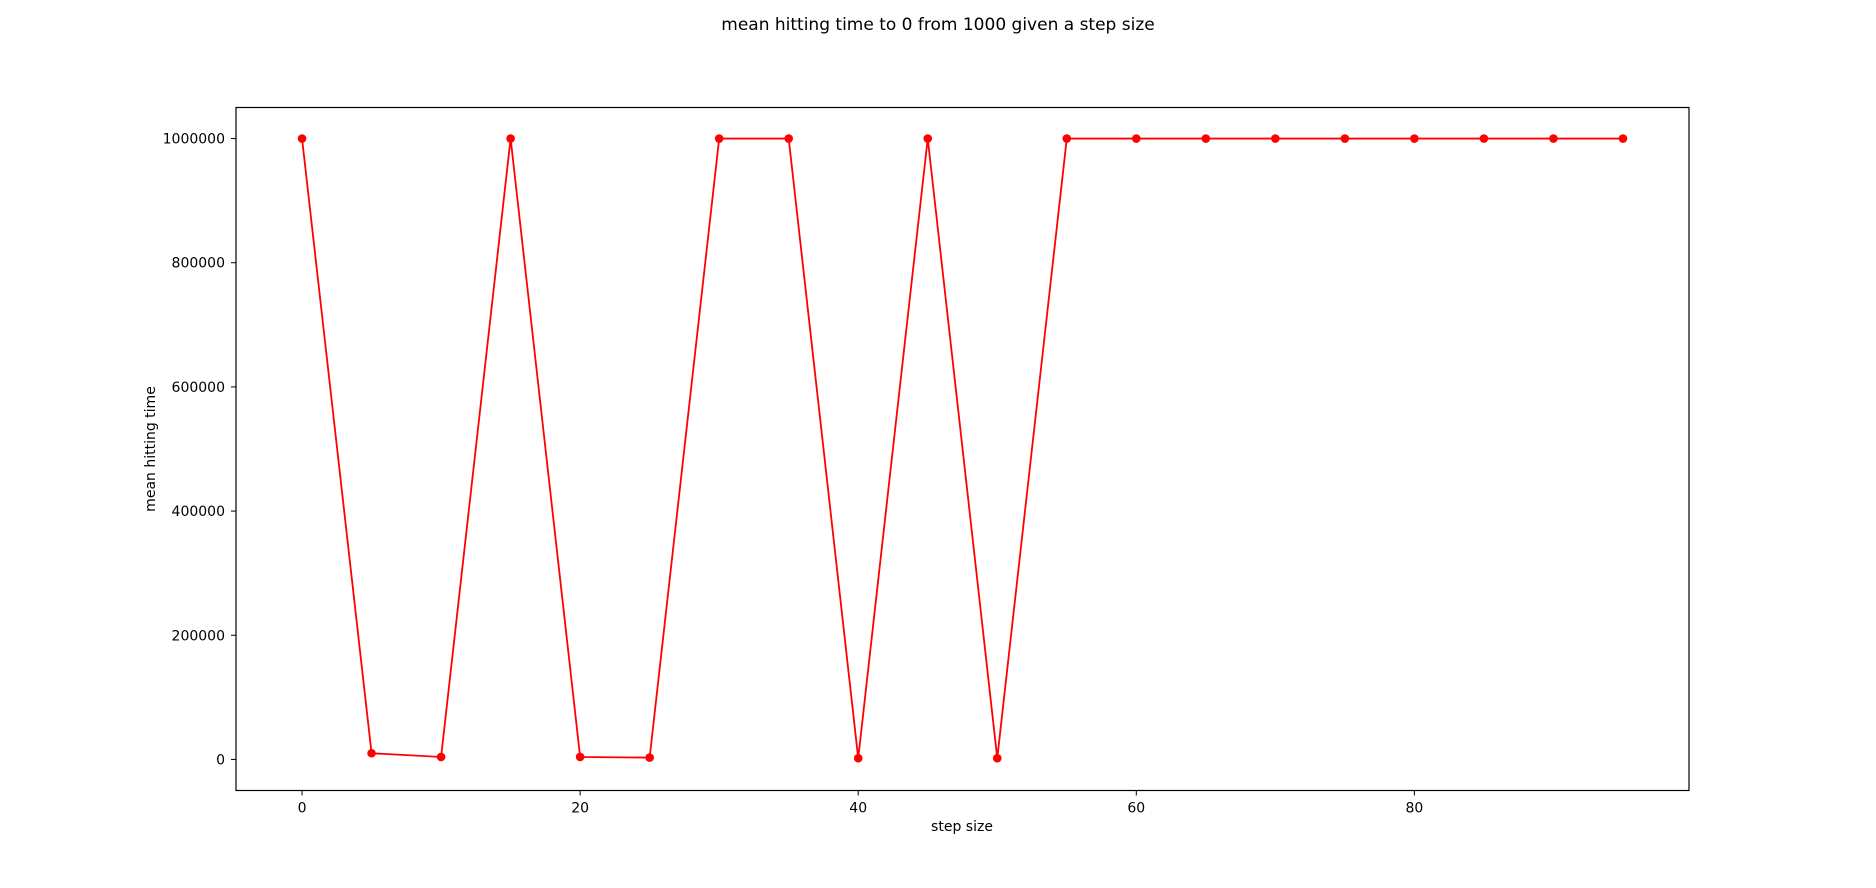 This screenshot has width=1876, height=888. Describe the element at coordinates (1136, 809) in the screenshot. I see `x-tick-label: 60` at that location.